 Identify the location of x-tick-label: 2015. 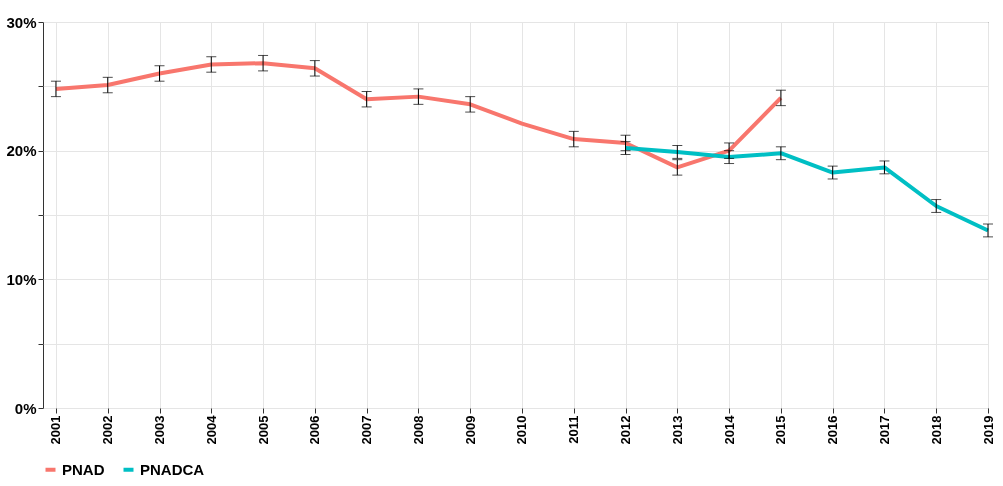
(781, 430).